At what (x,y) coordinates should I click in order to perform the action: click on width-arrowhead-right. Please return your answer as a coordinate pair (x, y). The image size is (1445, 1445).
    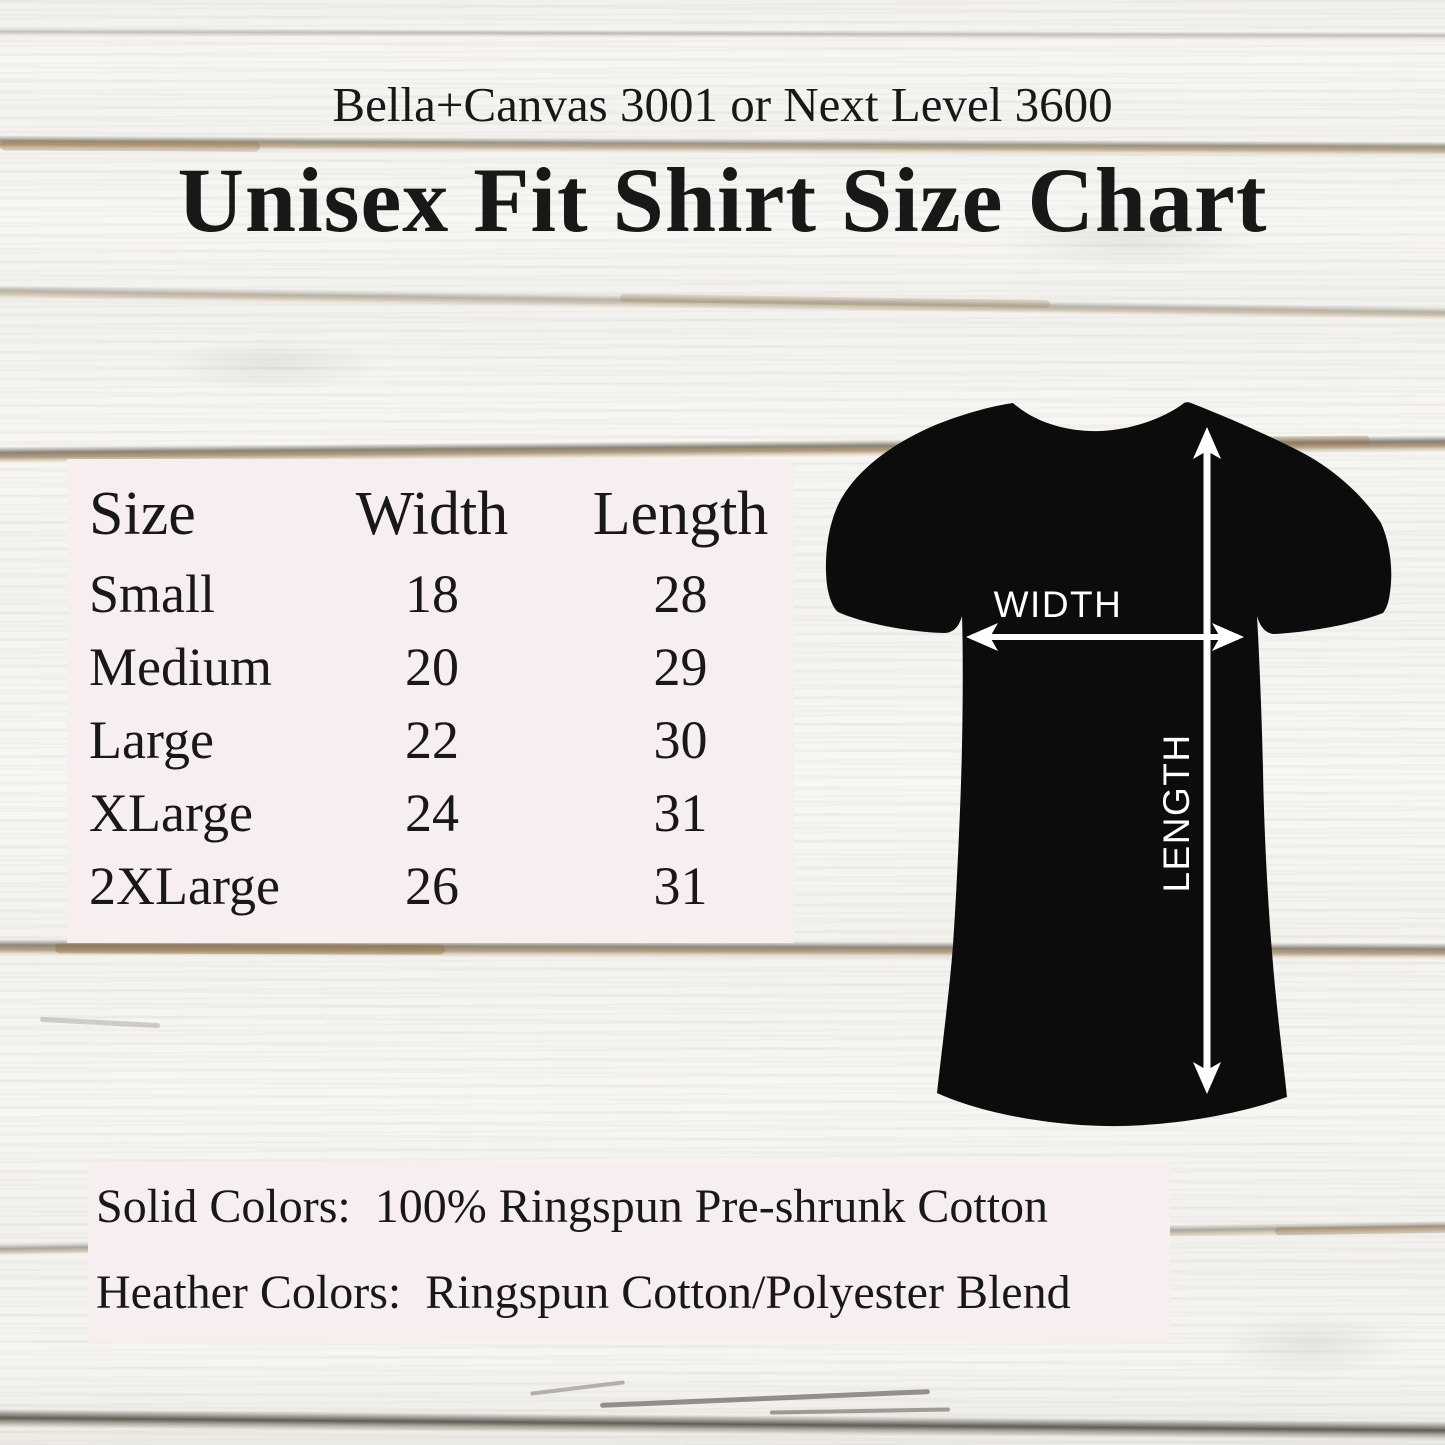
    Looking at the image, I should click on (1228, 637).